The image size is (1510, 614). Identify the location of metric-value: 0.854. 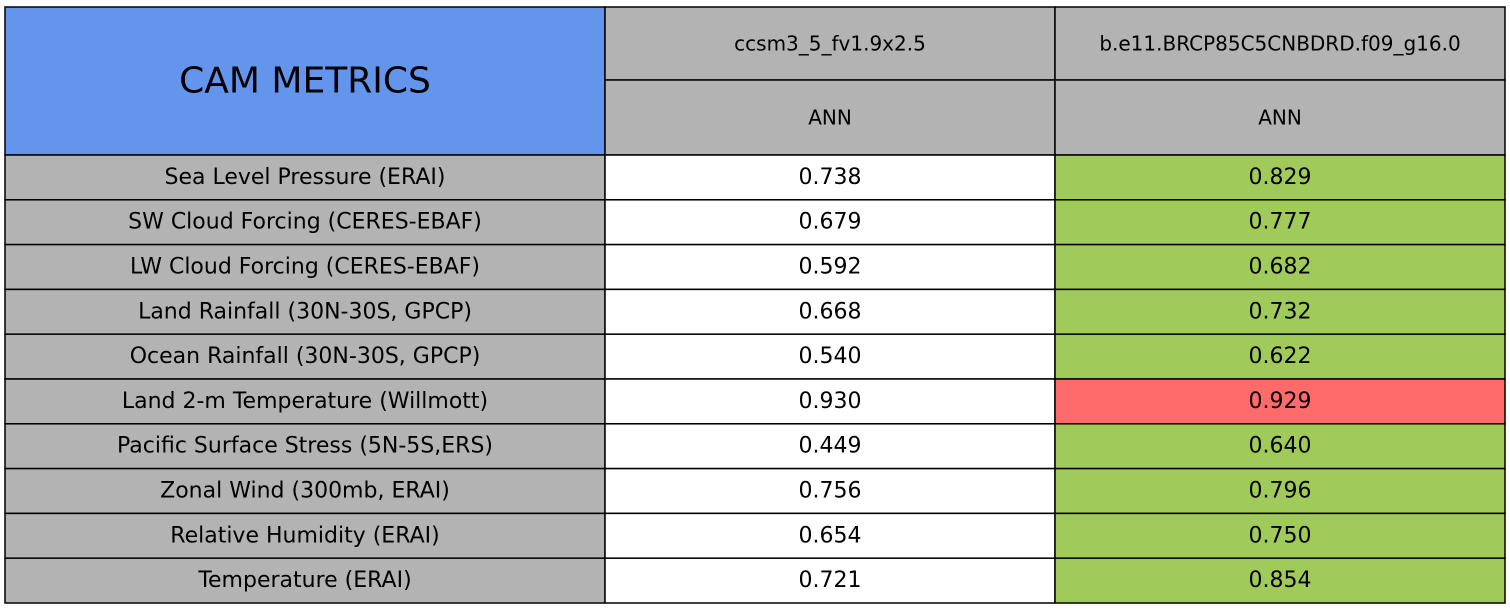
(1280, 580).